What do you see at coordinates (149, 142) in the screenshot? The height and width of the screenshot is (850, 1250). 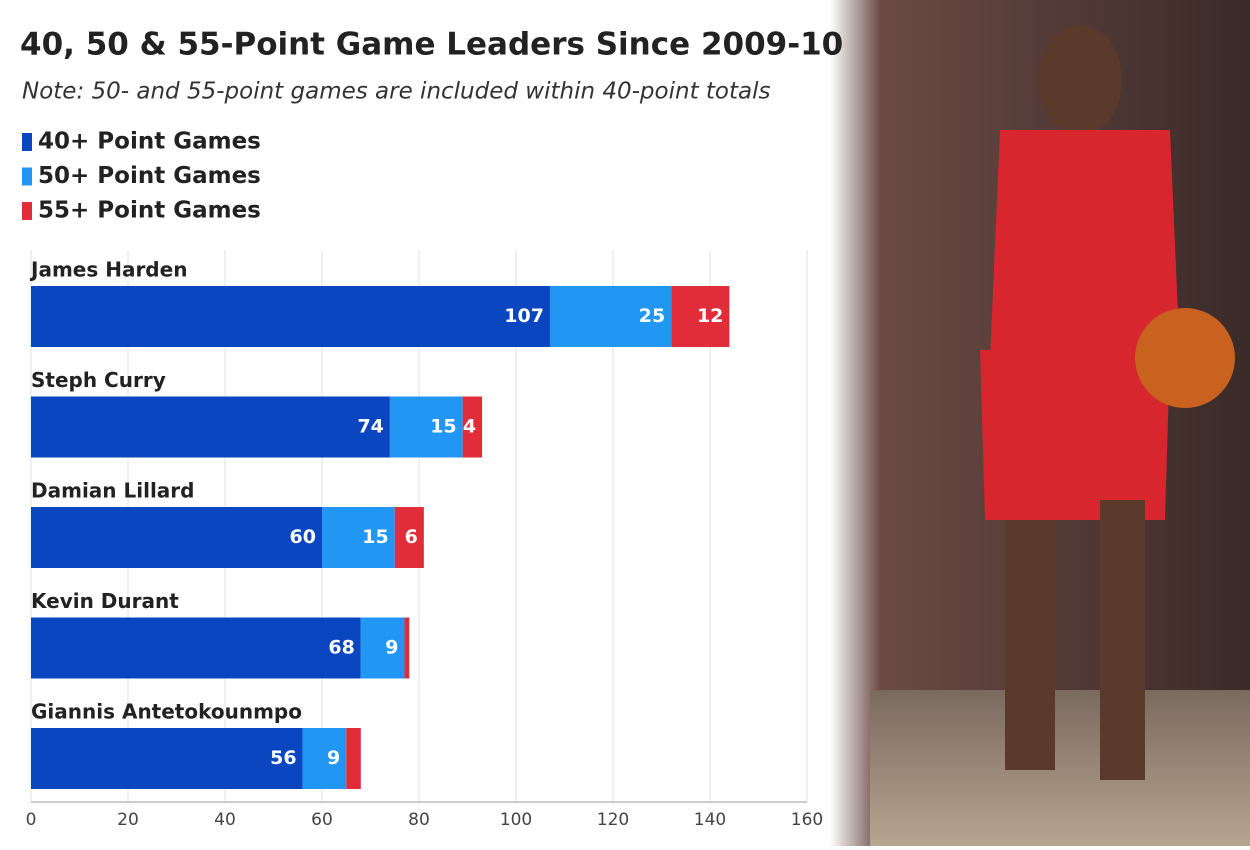 I see `legend-label: 40+ Point Games` at bounding box center [149, 142].